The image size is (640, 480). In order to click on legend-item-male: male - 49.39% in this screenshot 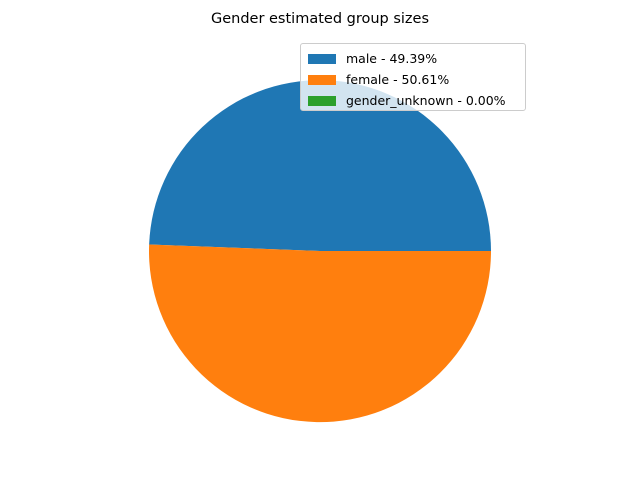, I will do `click(416, 58)`.